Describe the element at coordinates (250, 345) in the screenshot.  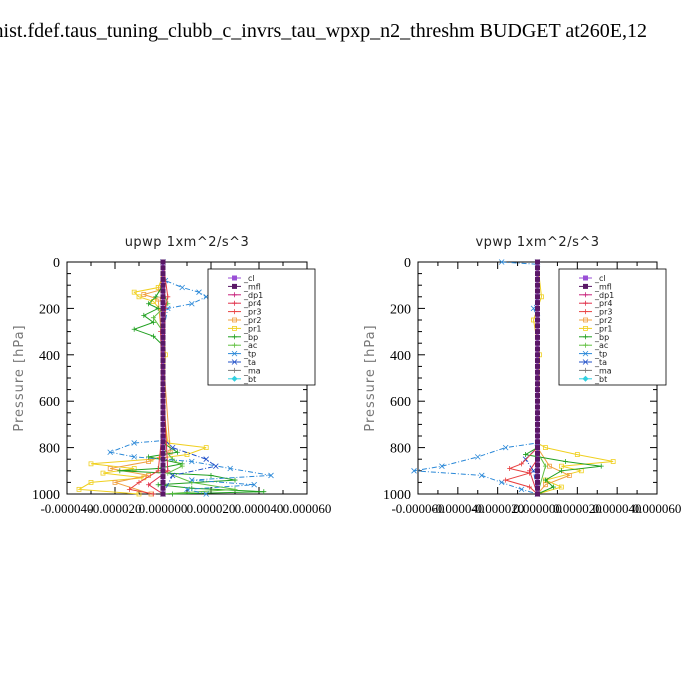
I see `legend-label: _ac` at that location.